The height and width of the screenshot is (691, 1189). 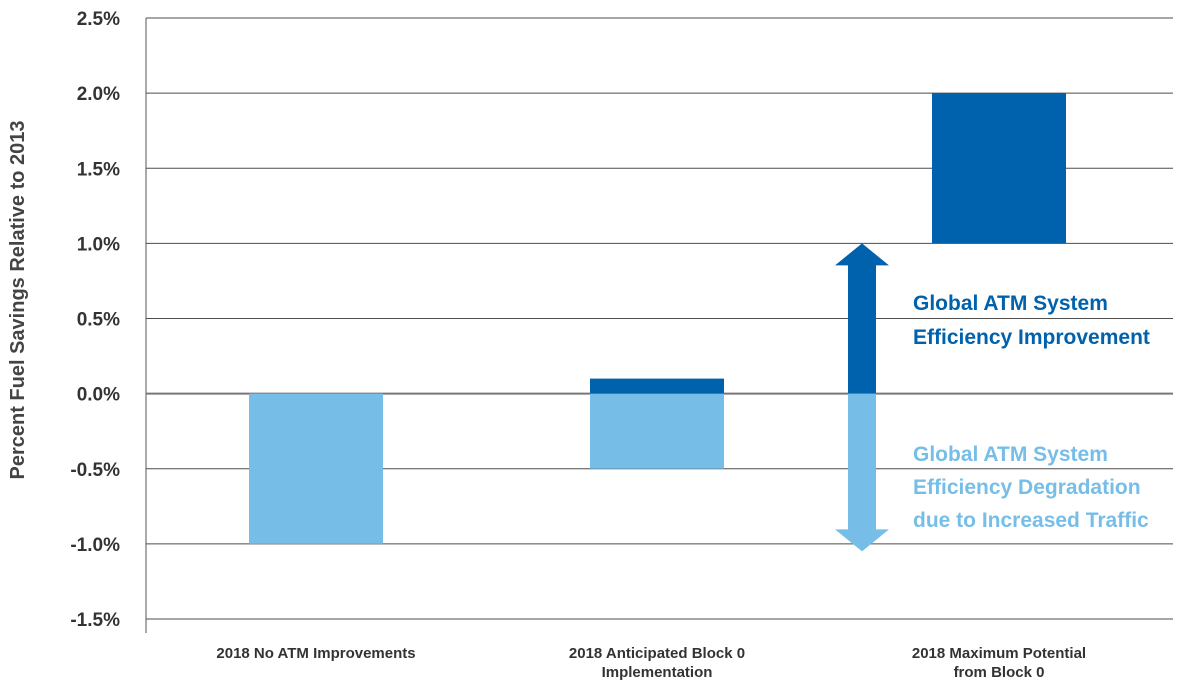 What do you see at coordinates (999, 672) in the screenshot?
I see `x-category-label: from Block 0` at bounding box center [999, 672].